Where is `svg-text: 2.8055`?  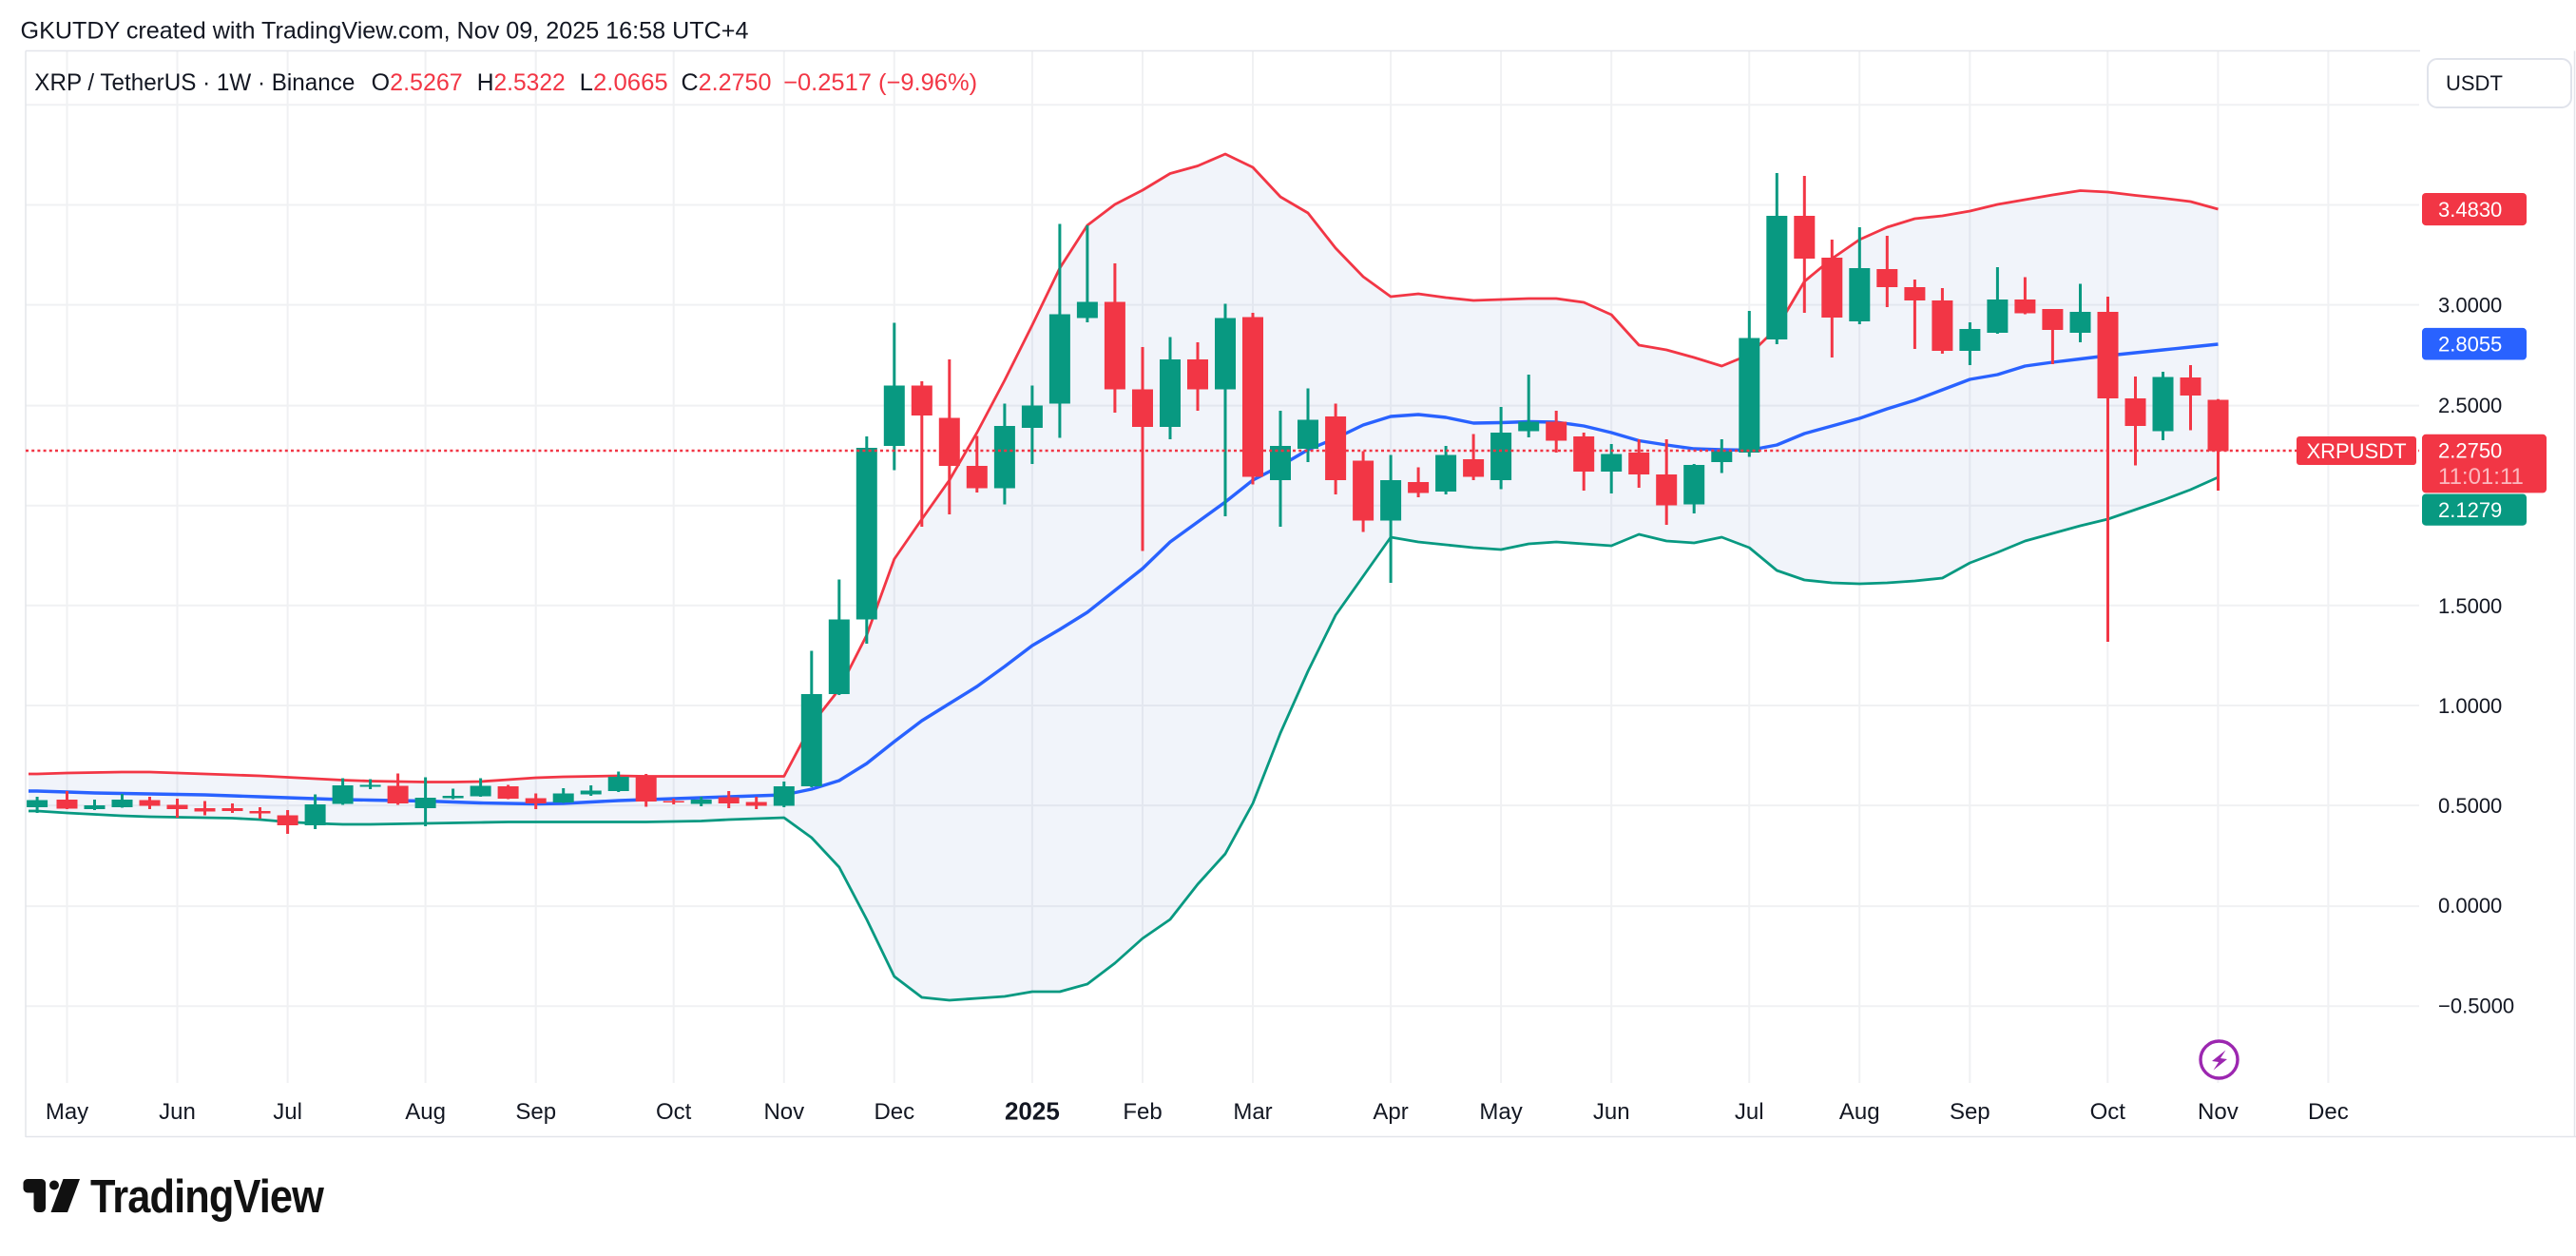 svg-text: 2.8055 is located at coordinates (2470, 345).